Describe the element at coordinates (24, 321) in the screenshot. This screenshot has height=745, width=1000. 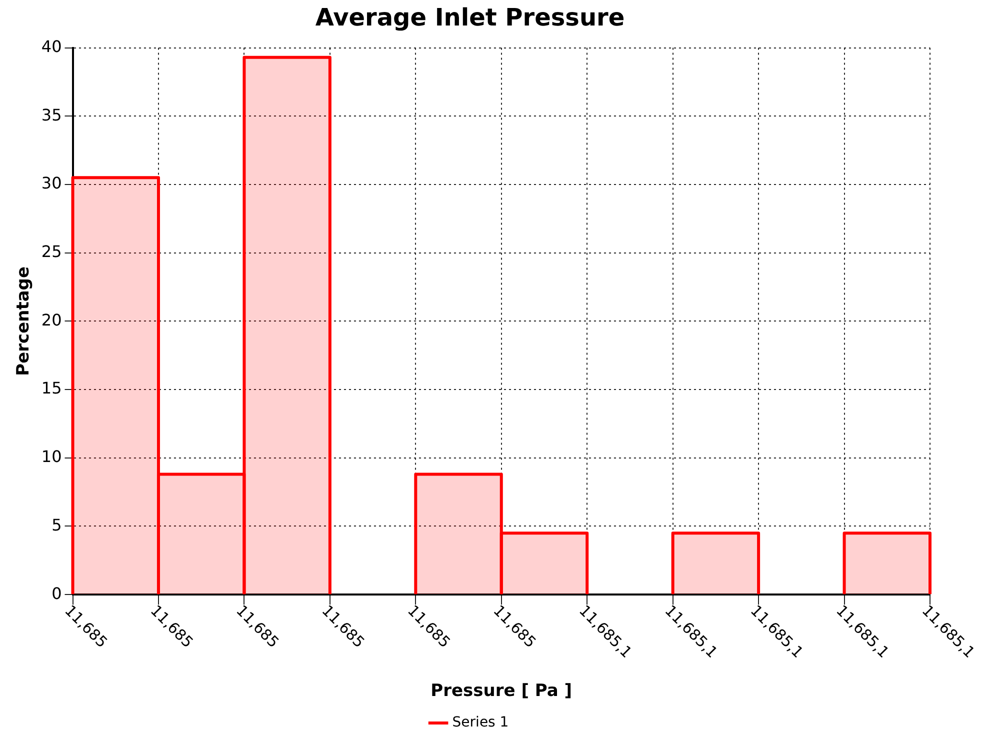
I see `y-axis-title: Percentage` at that location.